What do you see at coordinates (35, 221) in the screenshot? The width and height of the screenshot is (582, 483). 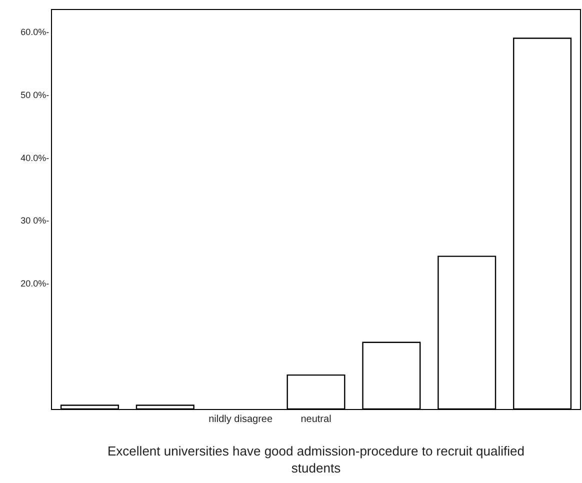 I see `y-tick-label: 30 0%-` at bounding box center [35, 221].